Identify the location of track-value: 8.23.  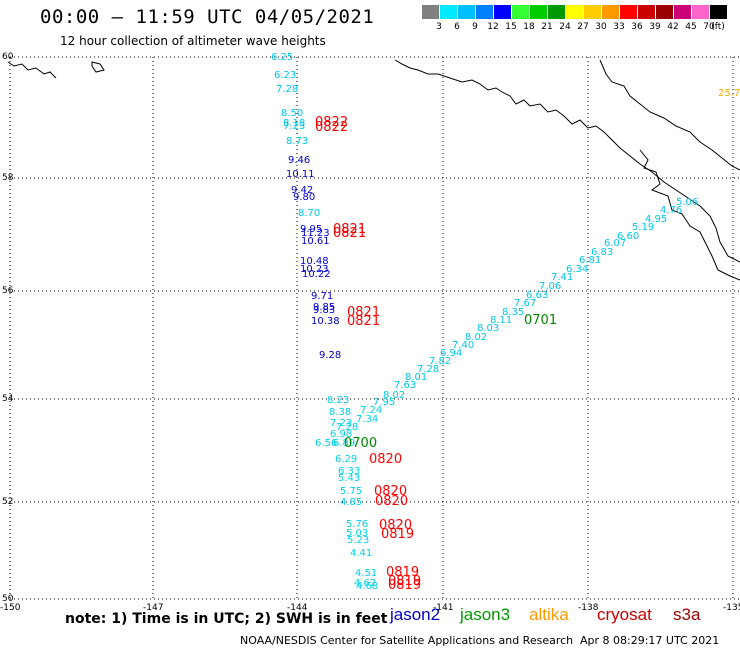
(338, 400).